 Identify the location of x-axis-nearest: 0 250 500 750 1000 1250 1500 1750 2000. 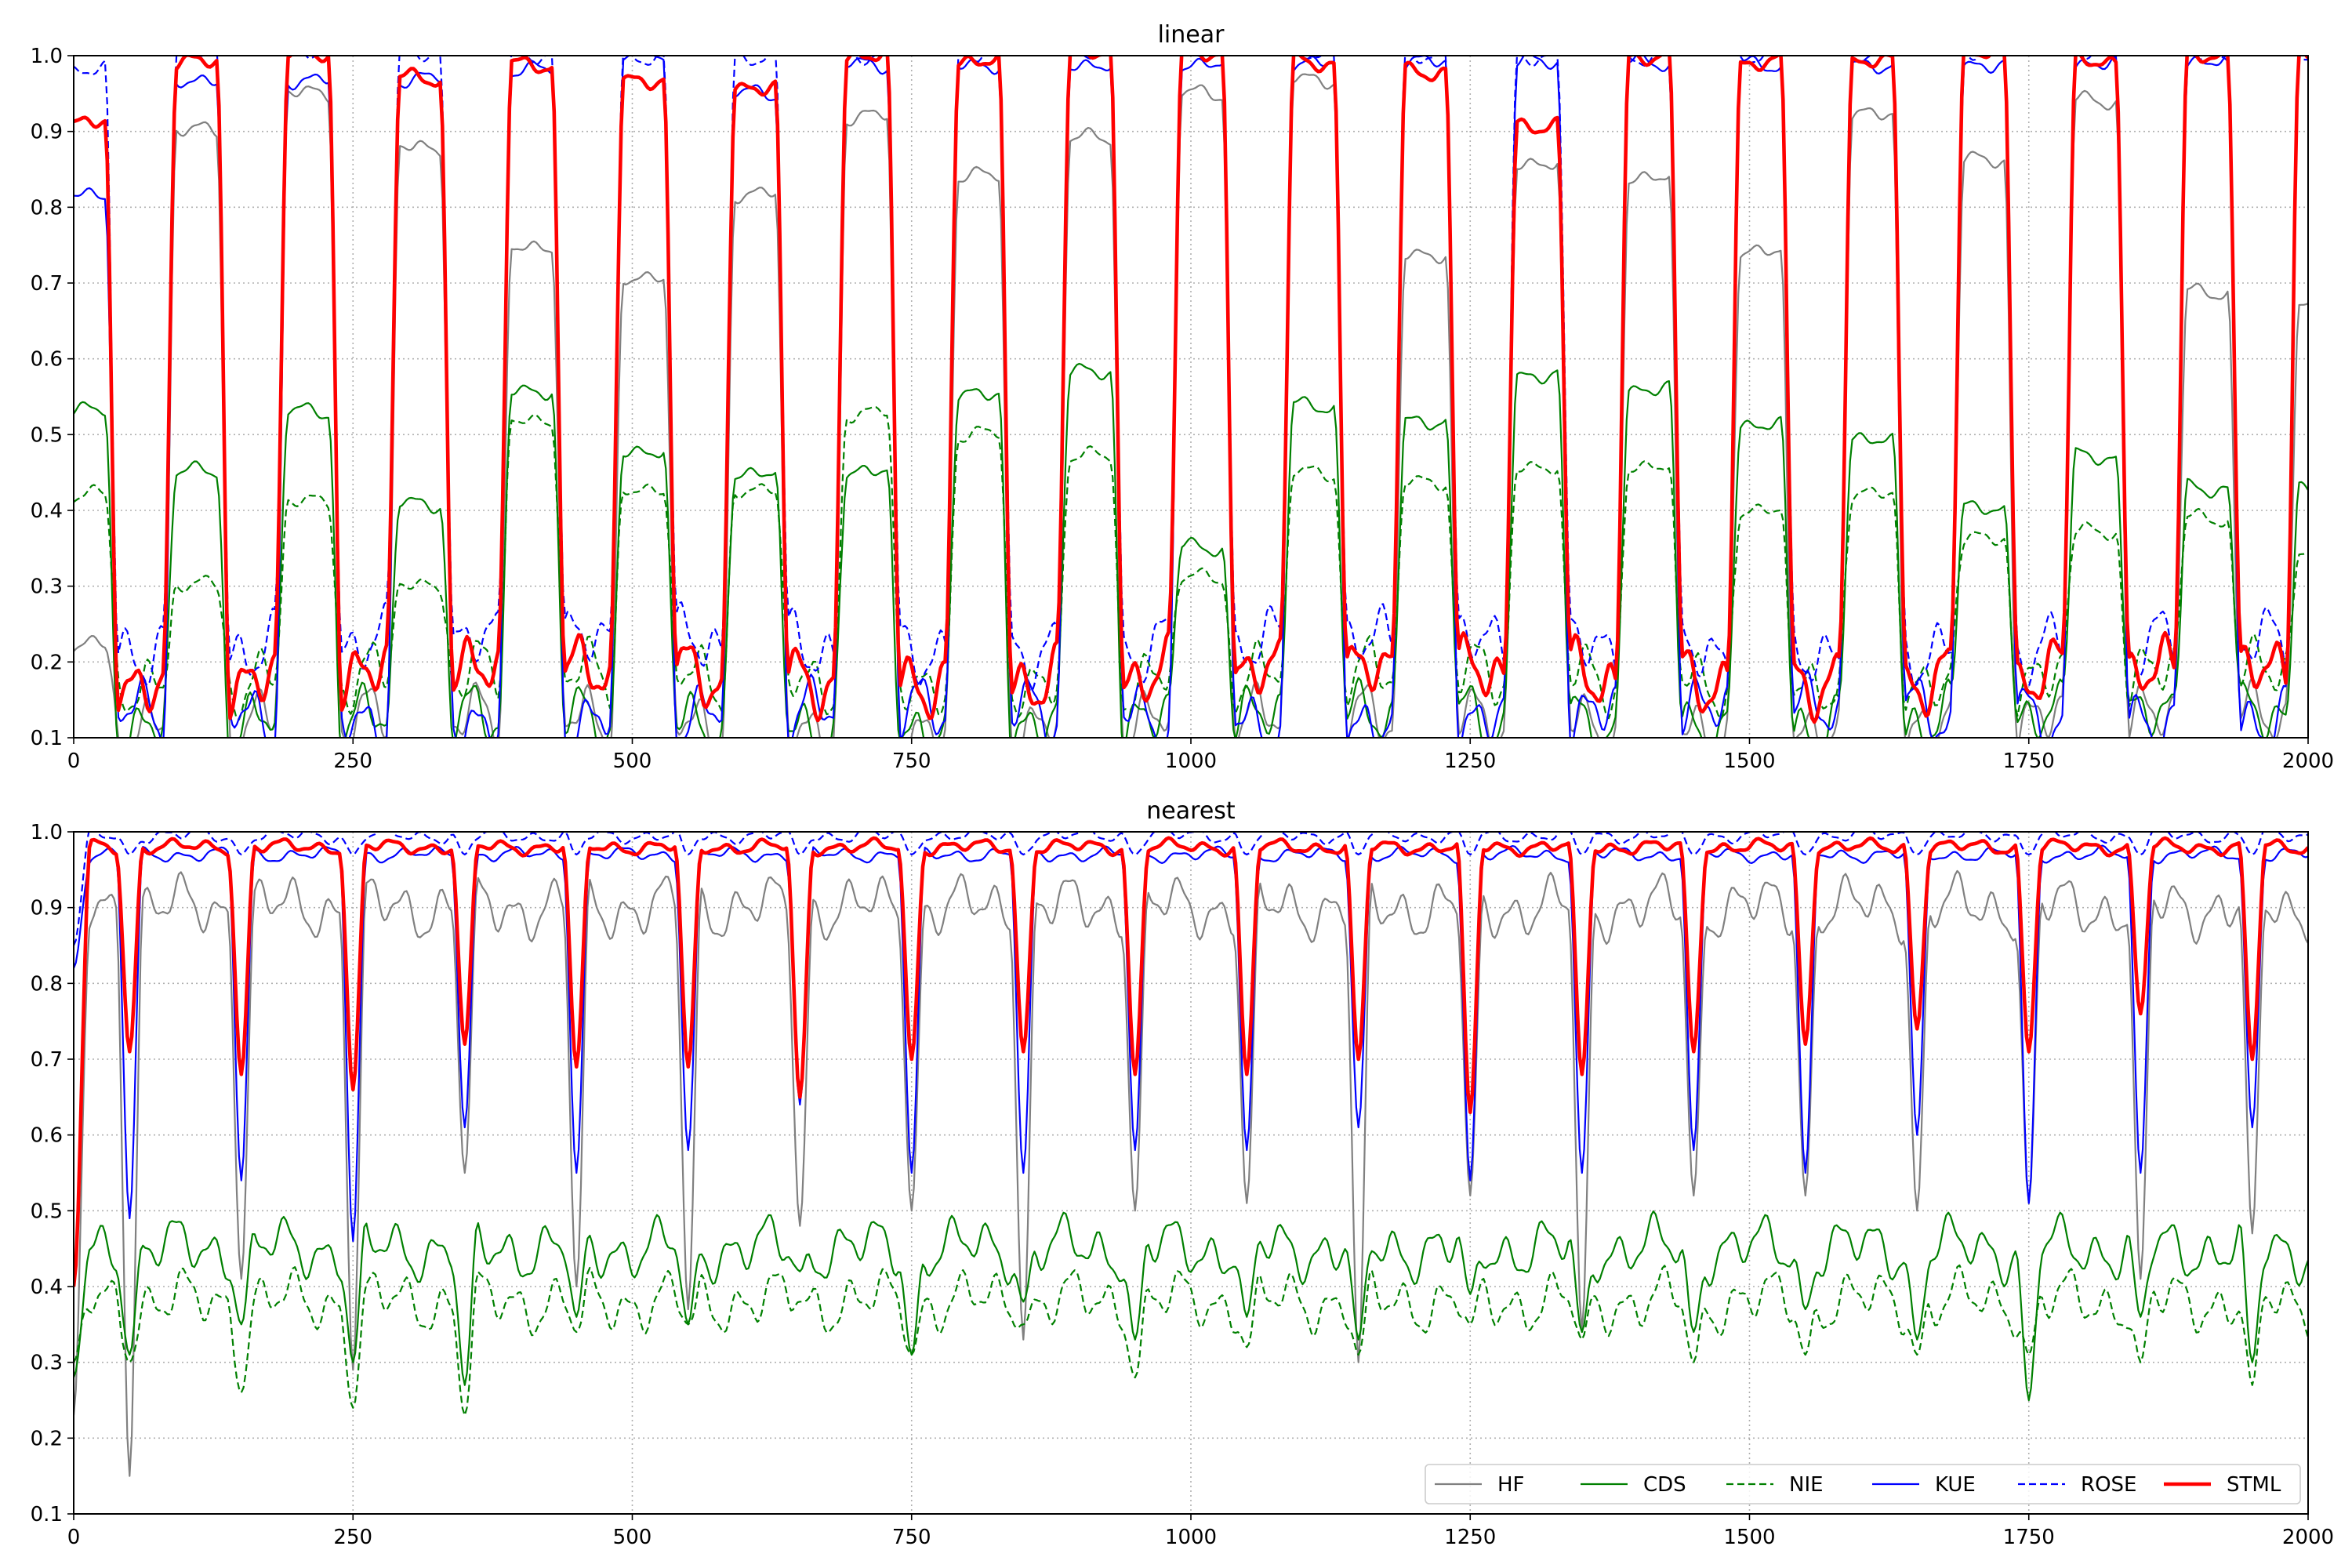
(1200, 1531).